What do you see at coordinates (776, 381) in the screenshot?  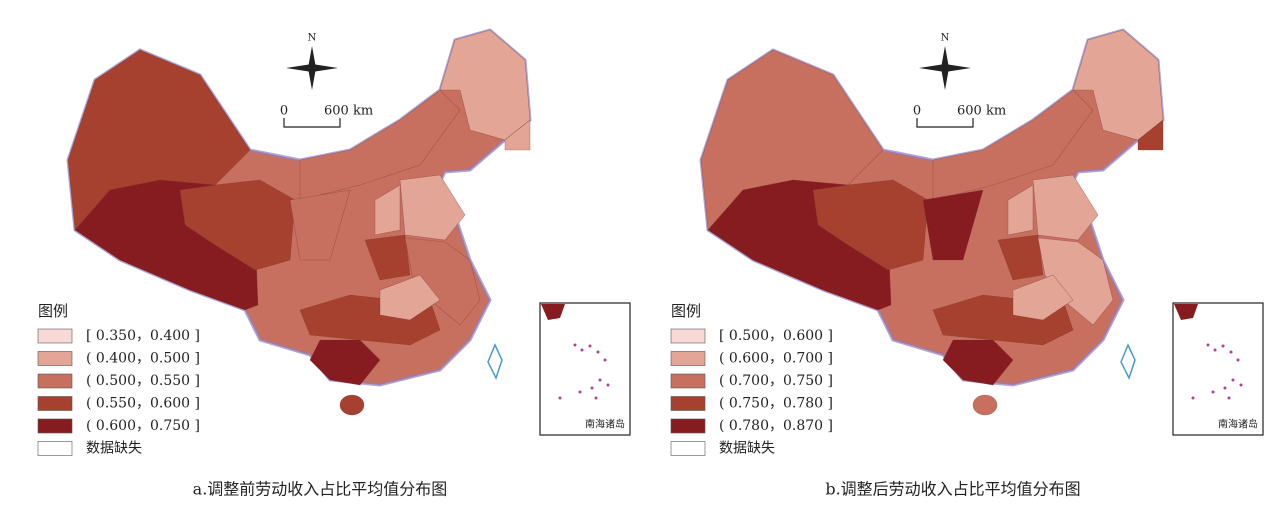 I see `legend-label: ( 0.700，0.750 ]` at bounding box center [776, 381].